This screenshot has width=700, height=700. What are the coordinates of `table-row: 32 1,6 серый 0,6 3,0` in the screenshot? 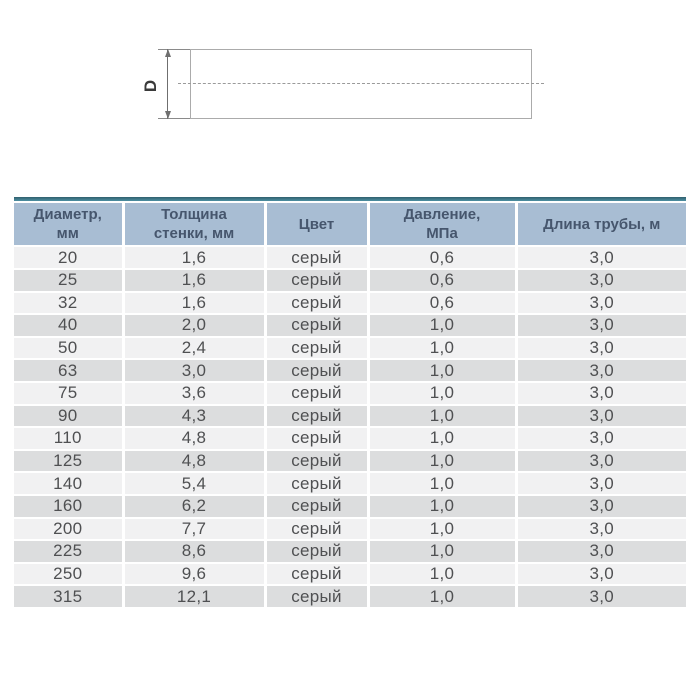 It's located at (350, 303).